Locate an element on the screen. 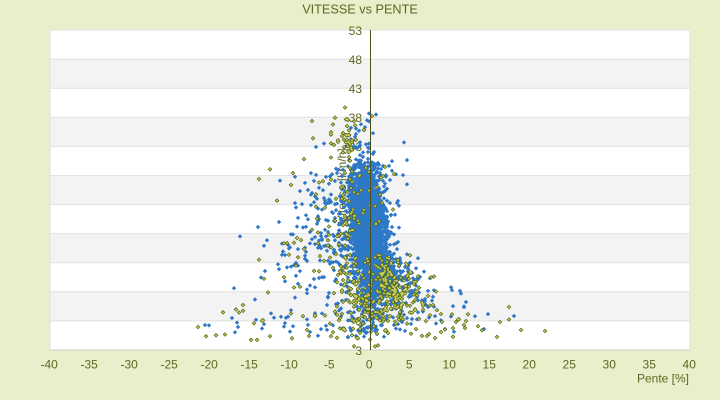 The height and width of the screenshot is (400, 720). svg-text: -30 is located at coordinates (130, 365).